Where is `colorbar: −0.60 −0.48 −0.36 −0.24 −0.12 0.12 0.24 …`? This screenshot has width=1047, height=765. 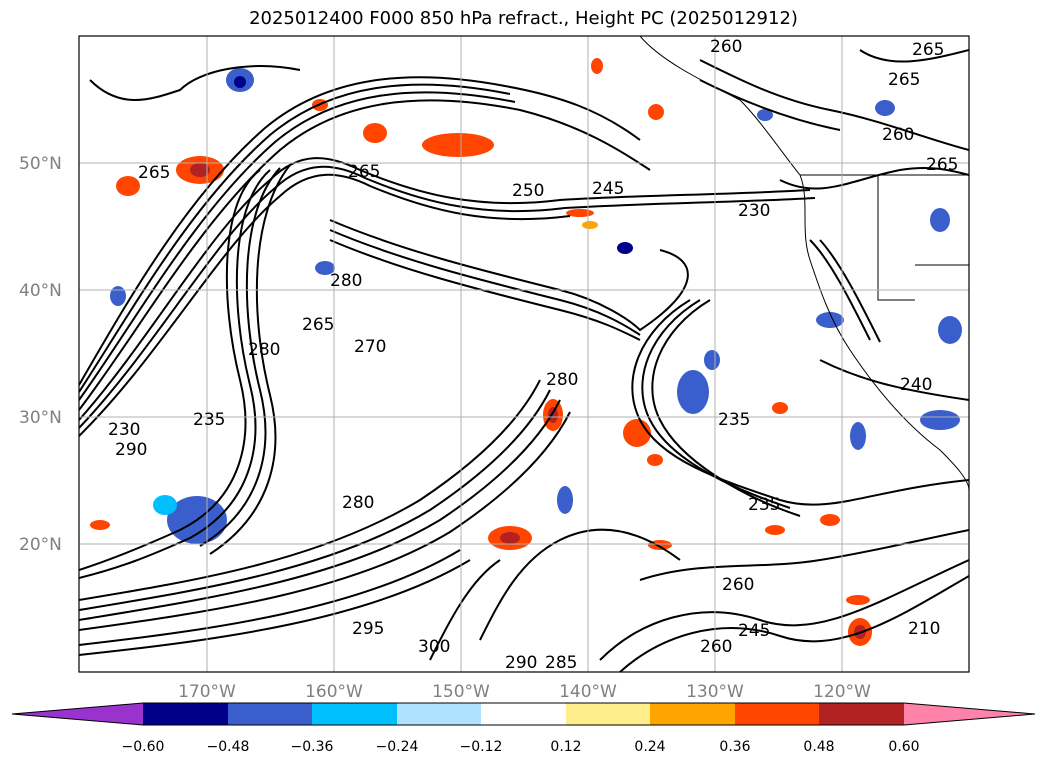
colorbar: −0.60 −0.48 −0.36 −0.24 −0.12 0.12 0.24 … is located at coordinates (523, 728).